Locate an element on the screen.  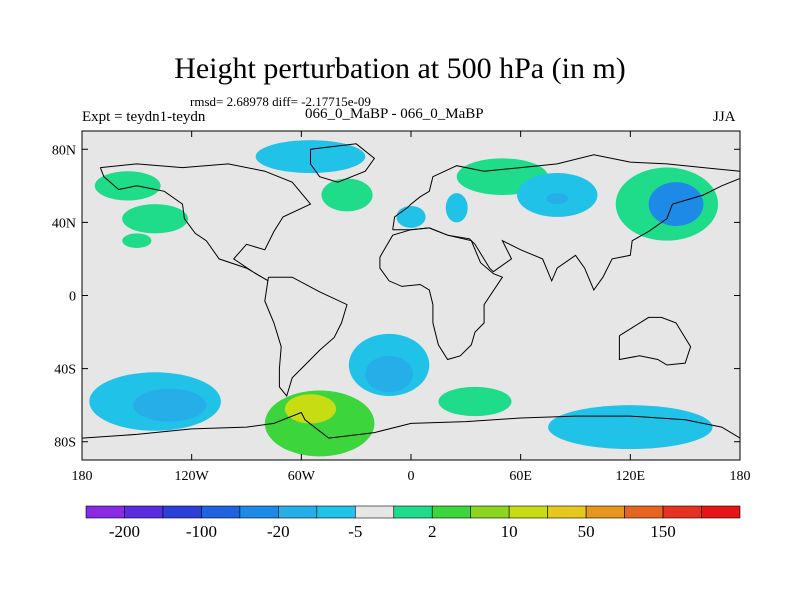
colorbar-label-0: -200 is located at coordinates (124, 531).